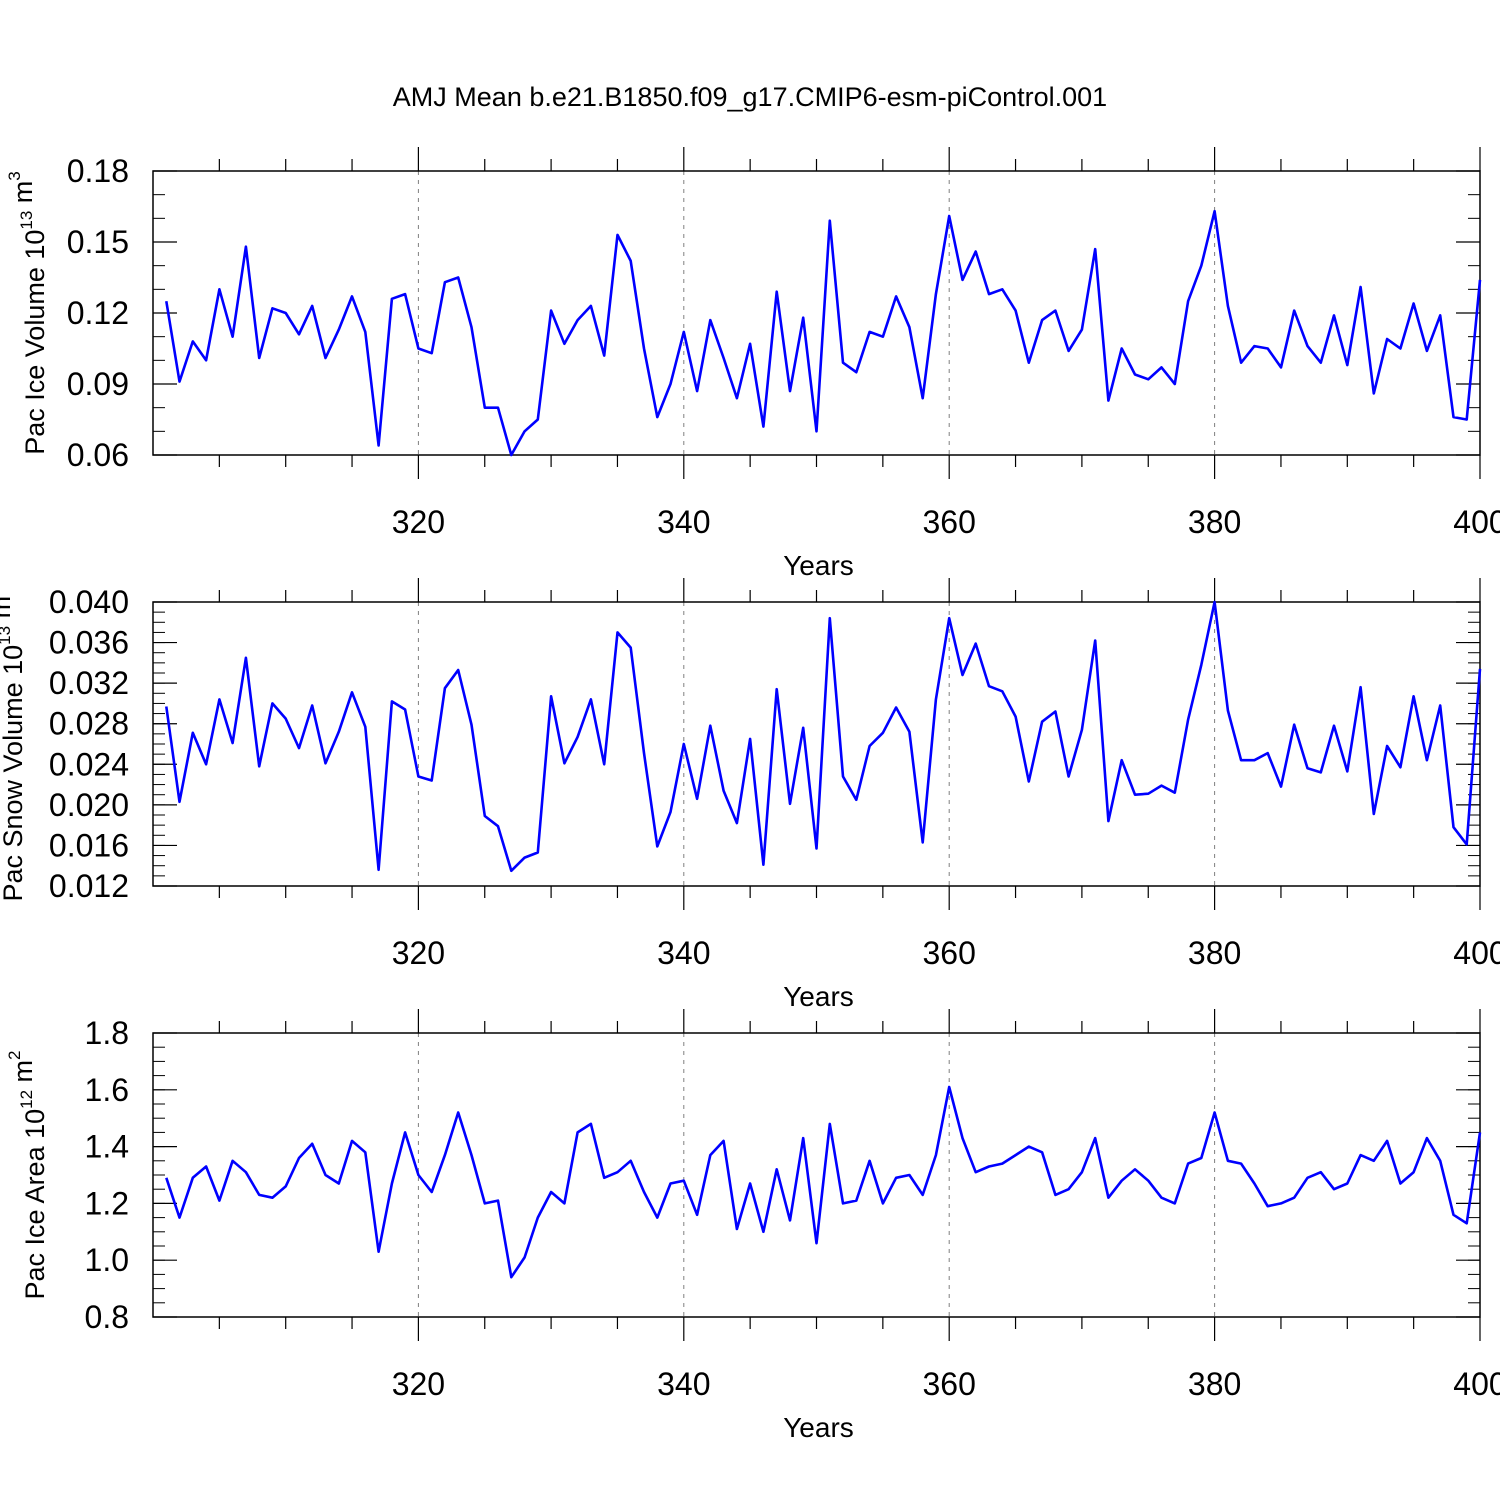 The image size is (1500, 1500). I want to click on y-tick-label: 0.15, so click(98, 242).